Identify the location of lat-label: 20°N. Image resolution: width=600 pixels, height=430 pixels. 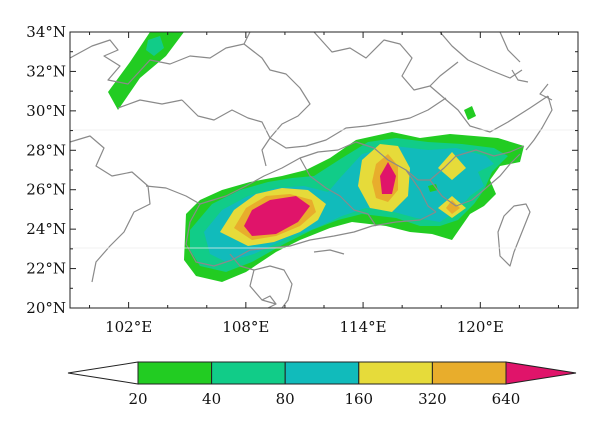
(46, 308).